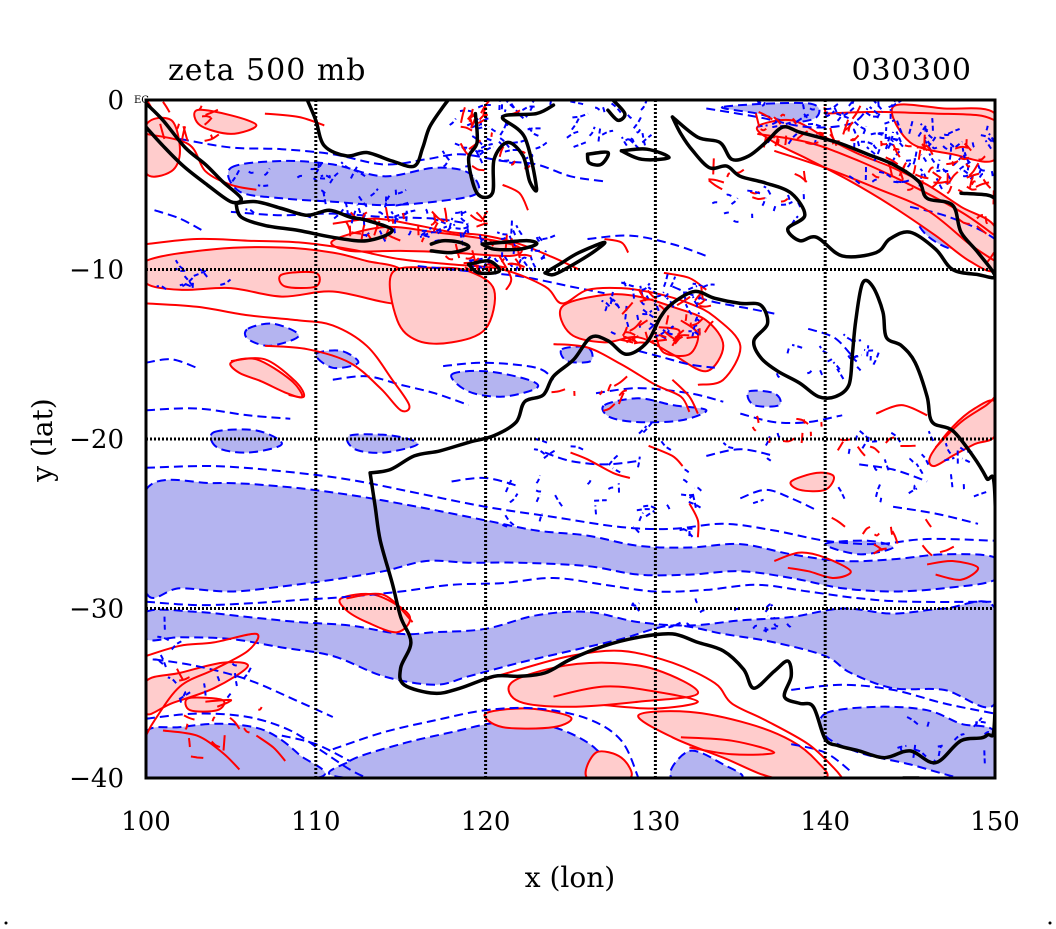 The width and height of the screenshot is (1056, 929). I want to click on coastline-halmahera, so click(616, 111).